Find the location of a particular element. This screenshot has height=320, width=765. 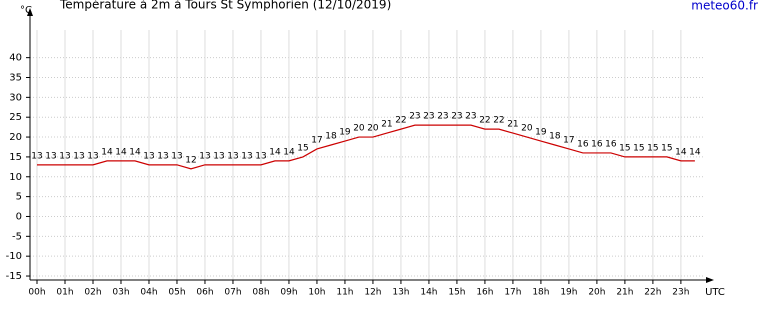

x-arrow is located at coordinates (710, 280).